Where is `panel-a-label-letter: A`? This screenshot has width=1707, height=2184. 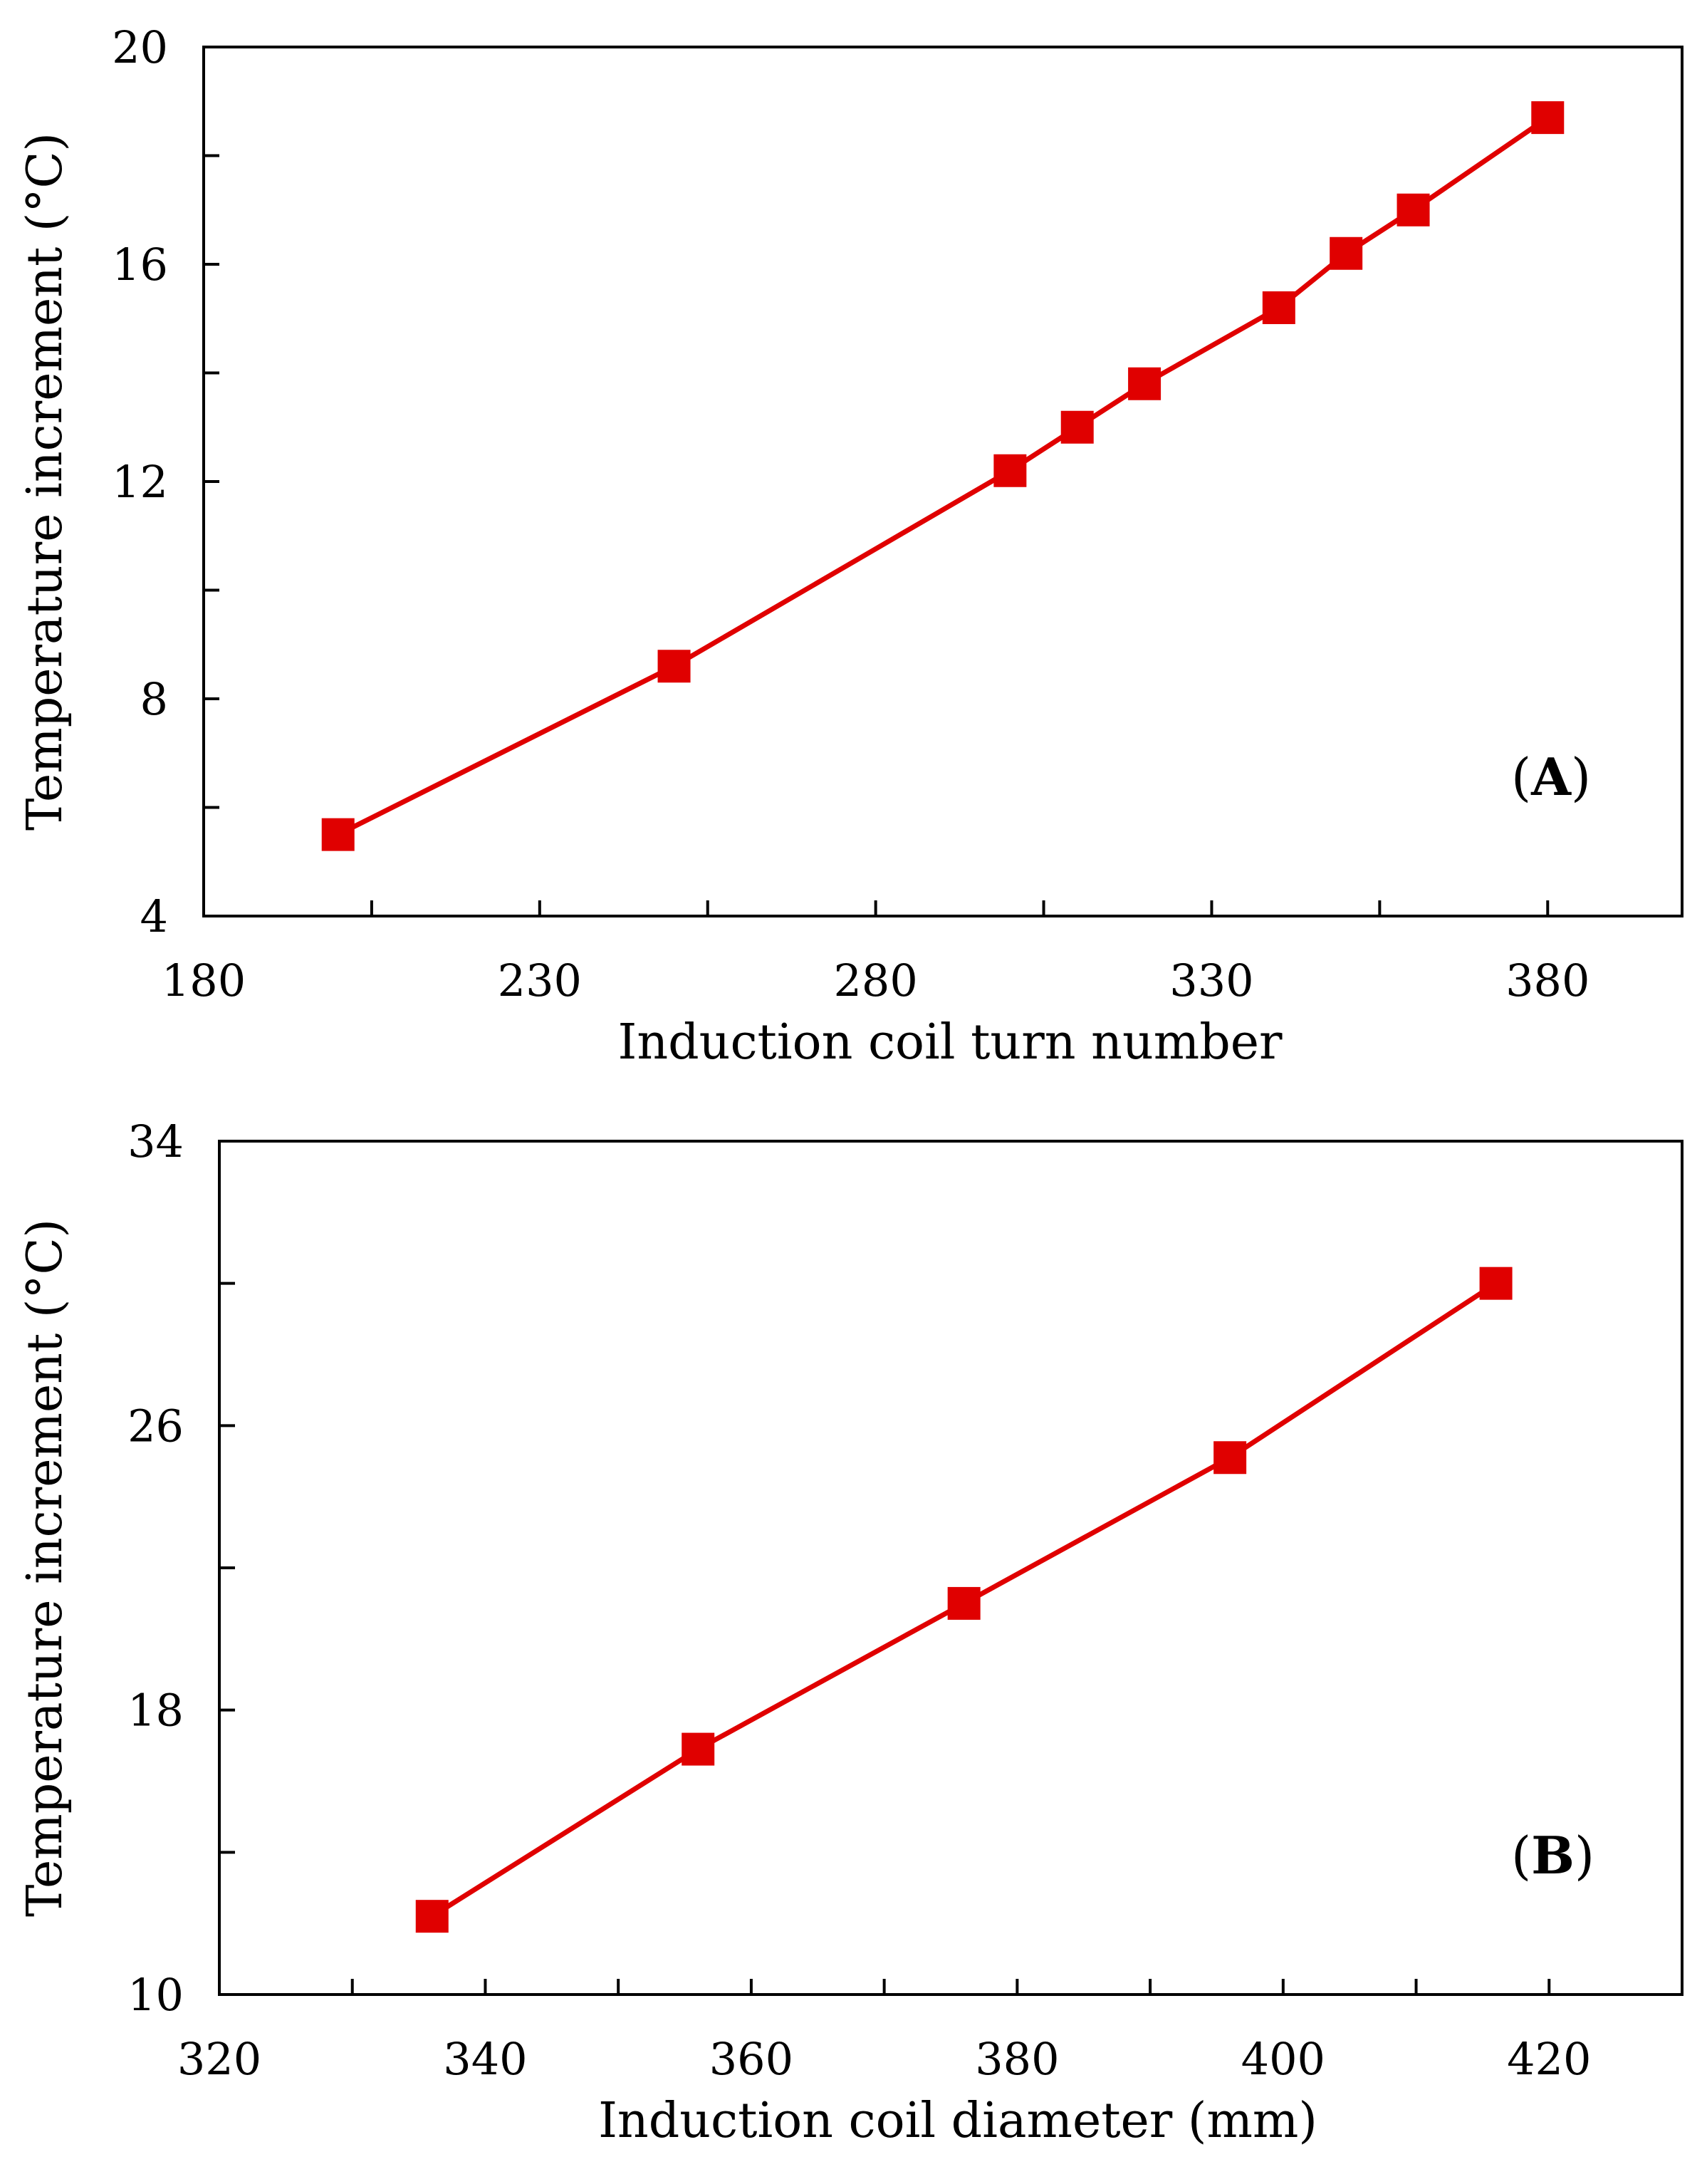
panel-a-label-letter: A is located at coordinates (1551, 777).